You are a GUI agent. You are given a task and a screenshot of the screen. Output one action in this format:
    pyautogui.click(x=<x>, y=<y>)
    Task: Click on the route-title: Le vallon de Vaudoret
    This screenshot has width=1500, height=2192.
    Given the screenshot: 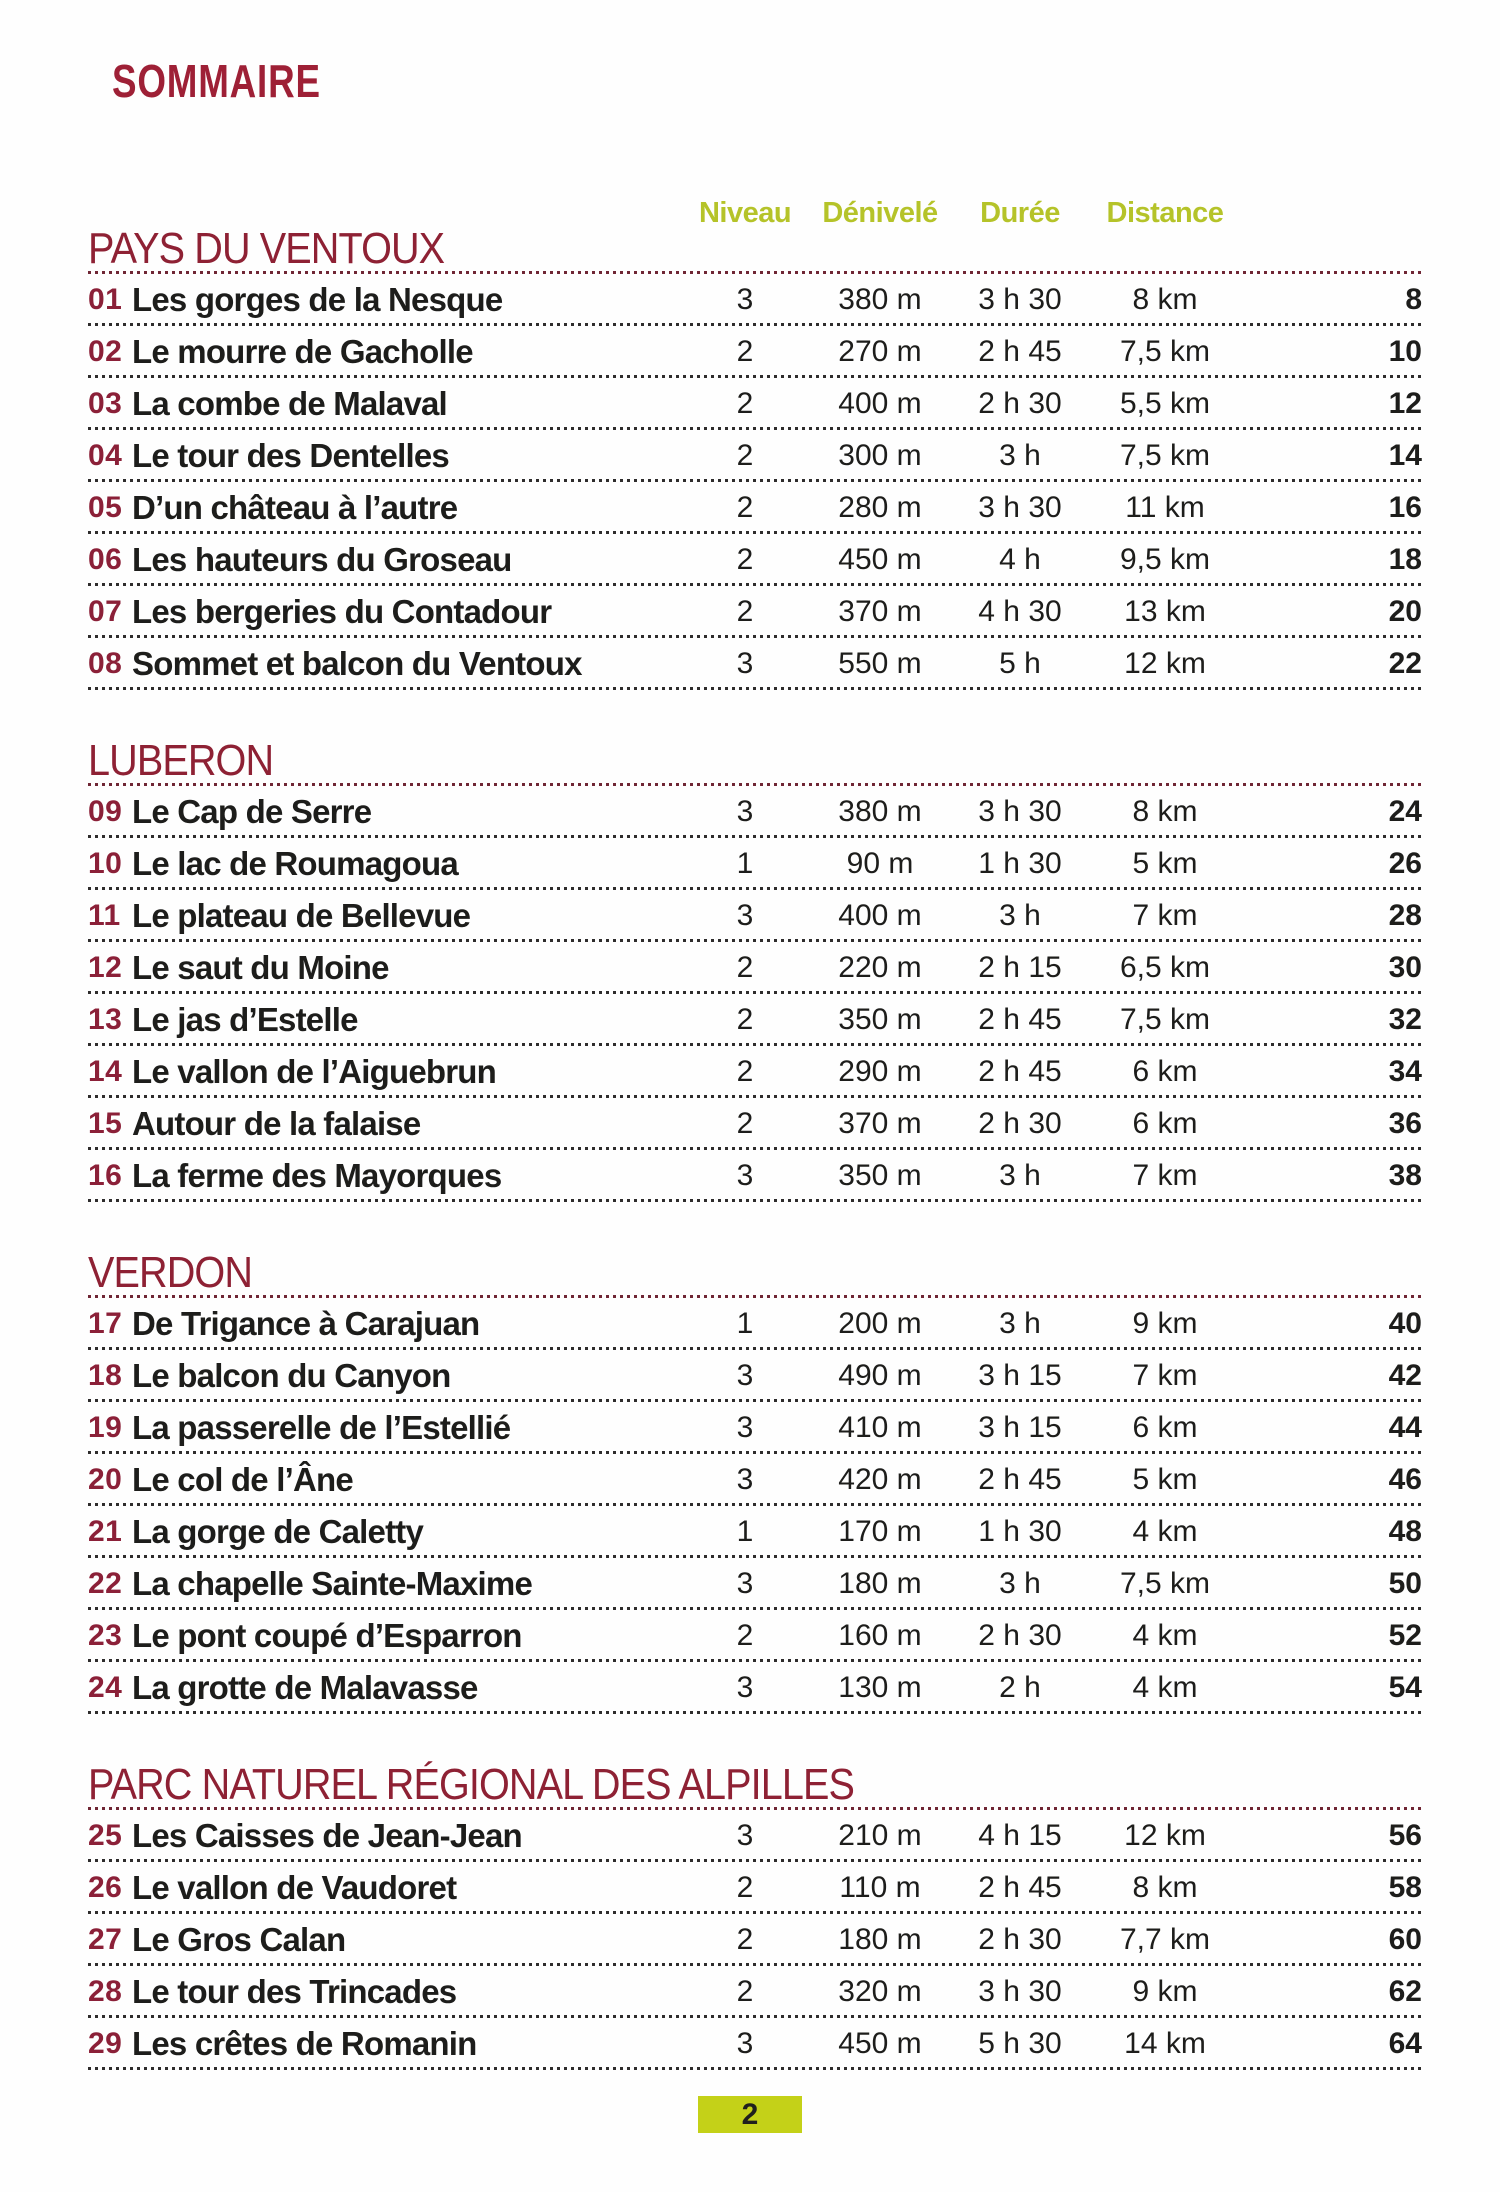 What is the action you would take?
    pyautogui.click(x=294, y=1887)
    